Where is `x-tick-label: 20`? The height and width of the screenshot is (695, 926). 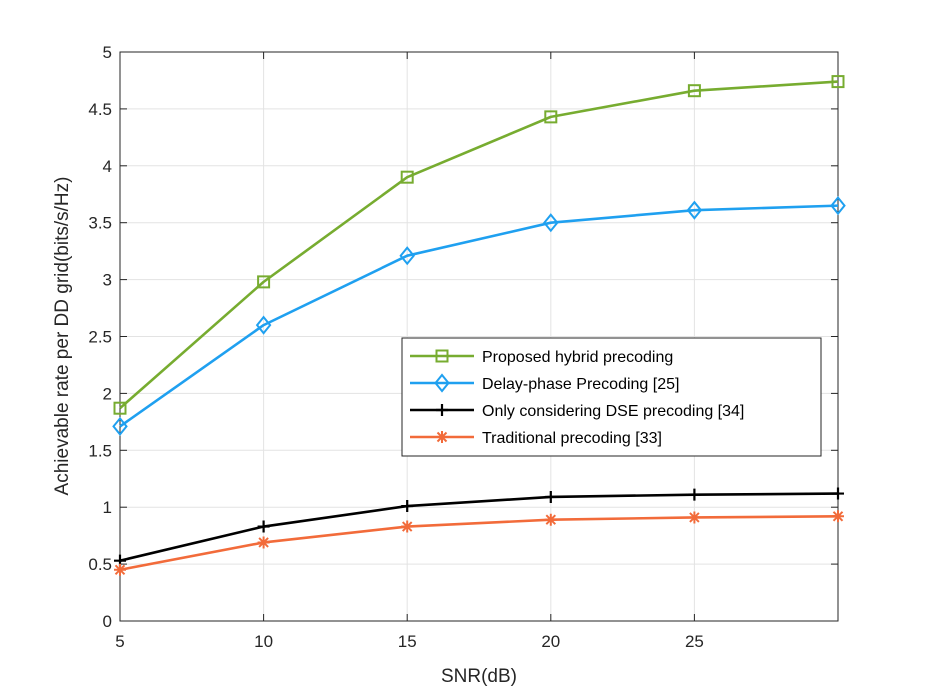
x-tick-label: 20 is located at coordinates (550, 641).